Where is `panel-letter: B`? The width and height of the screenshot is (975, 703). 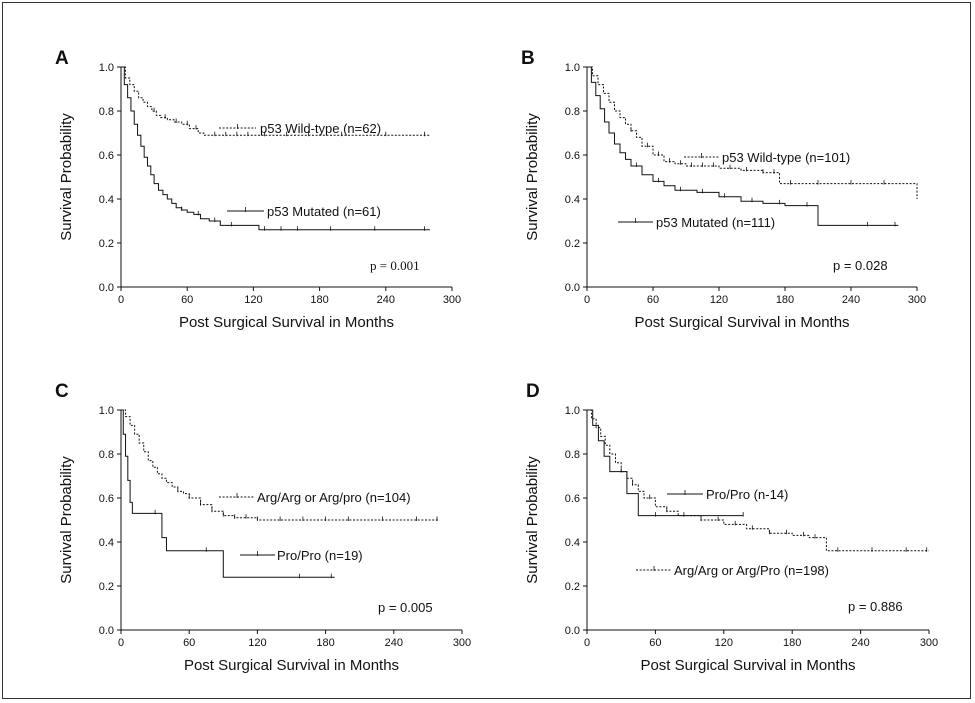 panel-letter: B is located at coordinates (528, 58).